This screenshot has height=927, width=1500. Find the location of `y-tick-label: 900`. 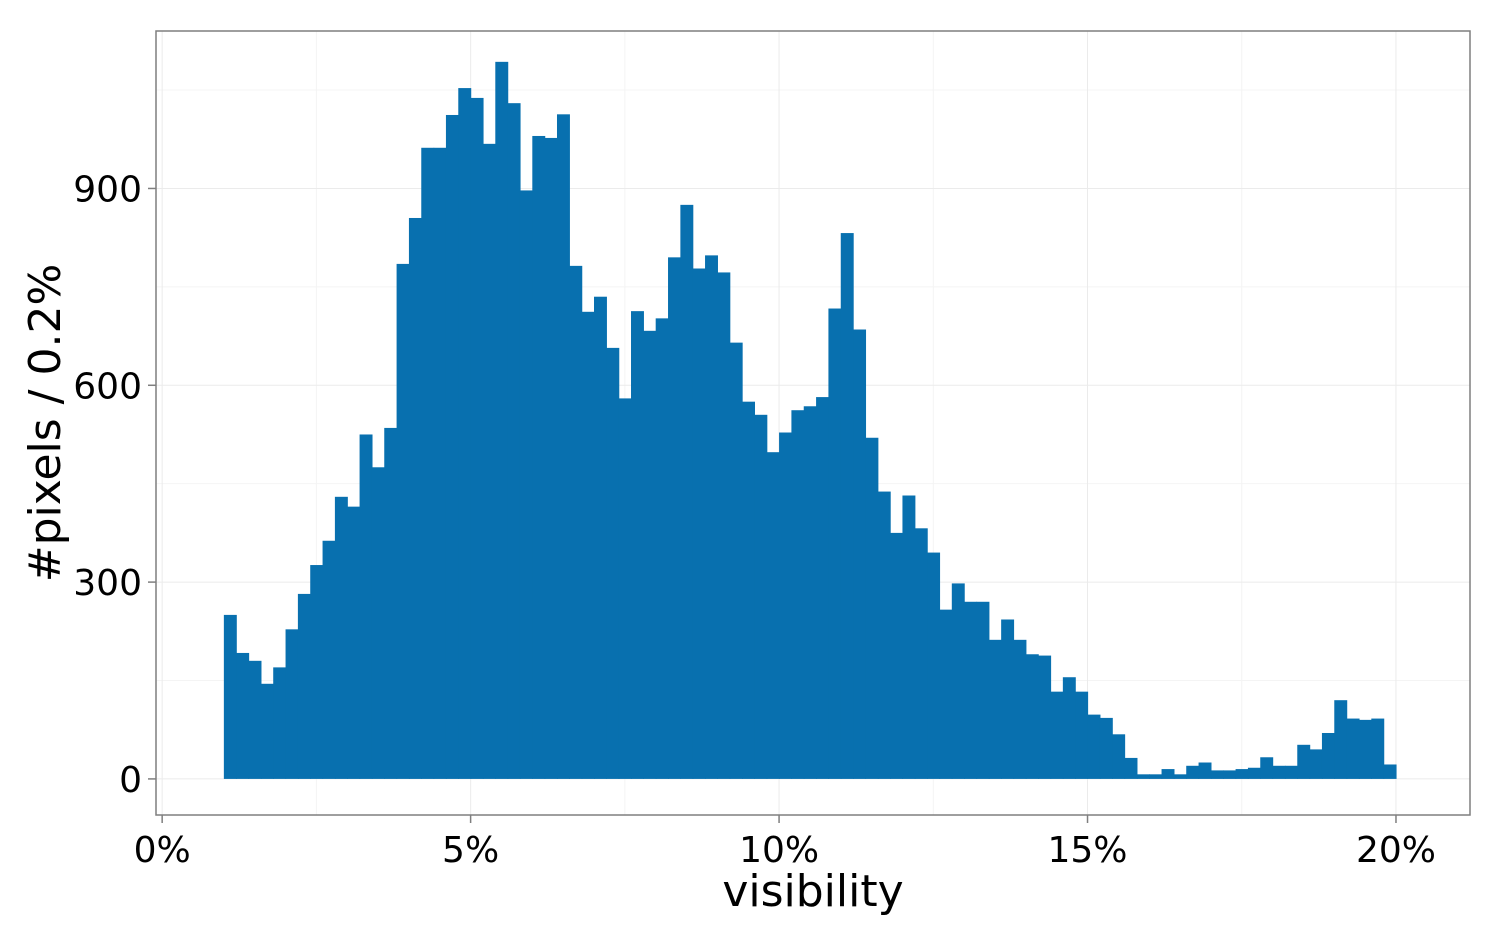

y-tick-label: 900 is located at coordinates (107, 189).